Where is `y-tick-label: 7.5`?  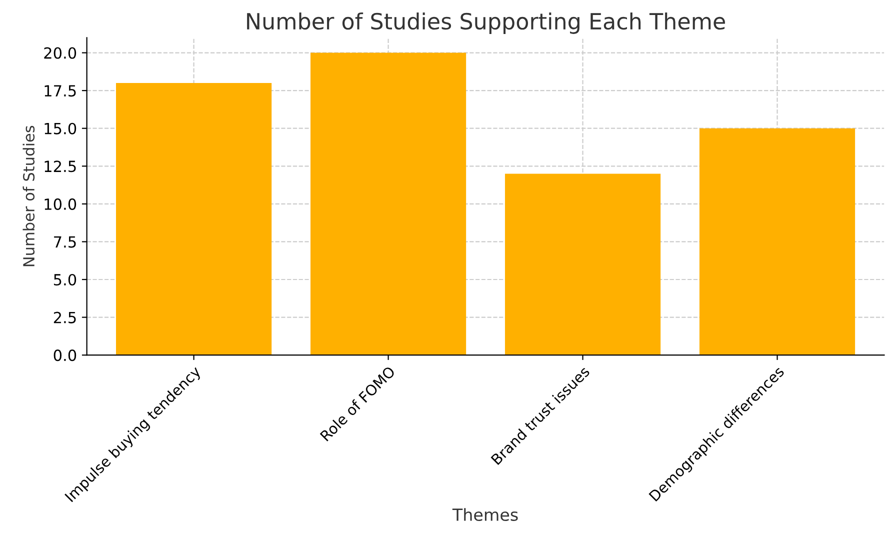
y-tick-label: 7.5 is located at coordinates (65, 242).